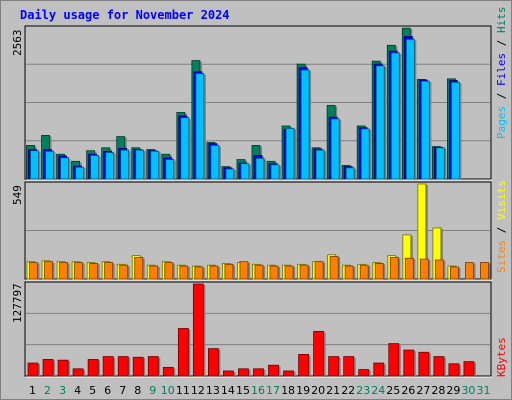 This screenshot has height=400, width=512. What do you see at coordinates (453, 390) in the screenshot?
I see `day-tick-label: 29` at bounding box center [453, 390].